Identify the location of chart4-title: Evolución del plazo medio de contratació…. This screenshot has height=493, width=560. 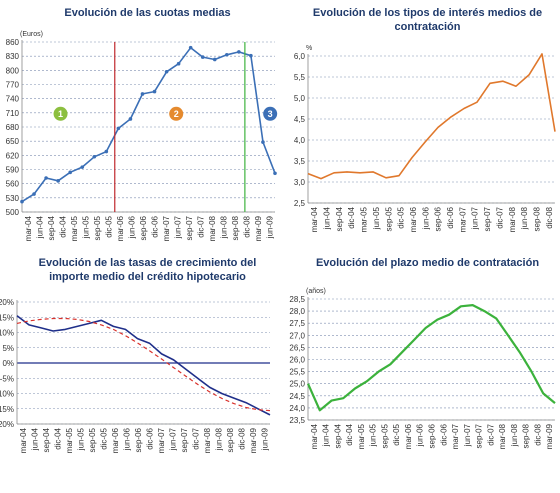
(427, 263).